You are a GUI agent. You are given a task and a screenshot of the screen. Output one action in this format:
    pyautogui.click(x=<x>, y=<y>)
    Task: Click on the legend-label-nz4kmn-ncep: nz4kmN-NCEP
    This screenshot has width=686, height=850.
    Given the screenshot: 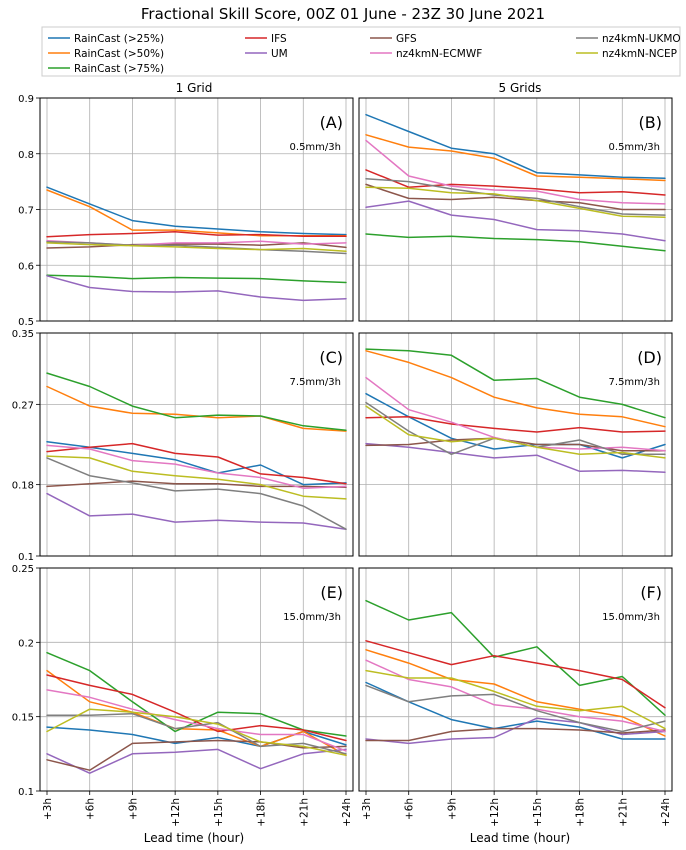 What is the action you would take?
    pyautogui.click(x=639, y=54)
    